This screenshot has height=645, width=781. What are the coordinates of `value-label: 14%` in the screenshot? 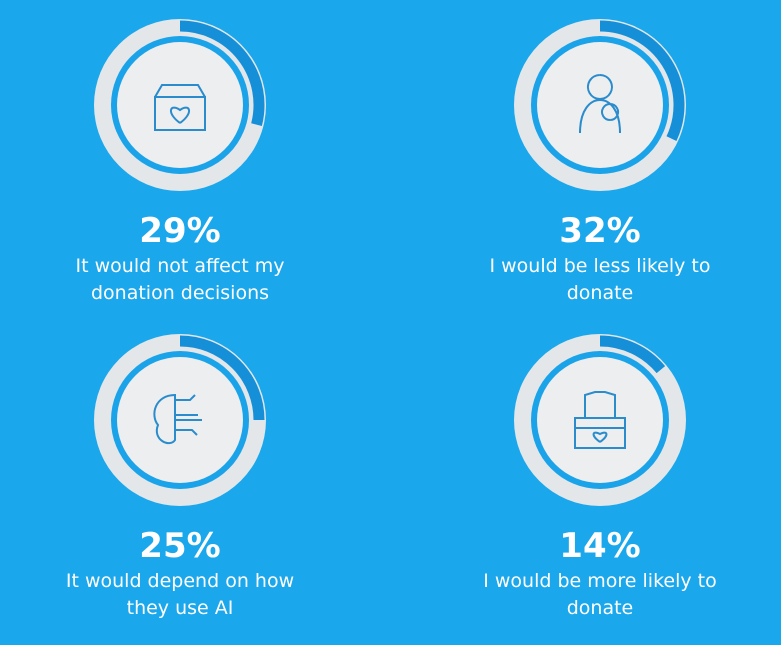 It's located at (600, 546).